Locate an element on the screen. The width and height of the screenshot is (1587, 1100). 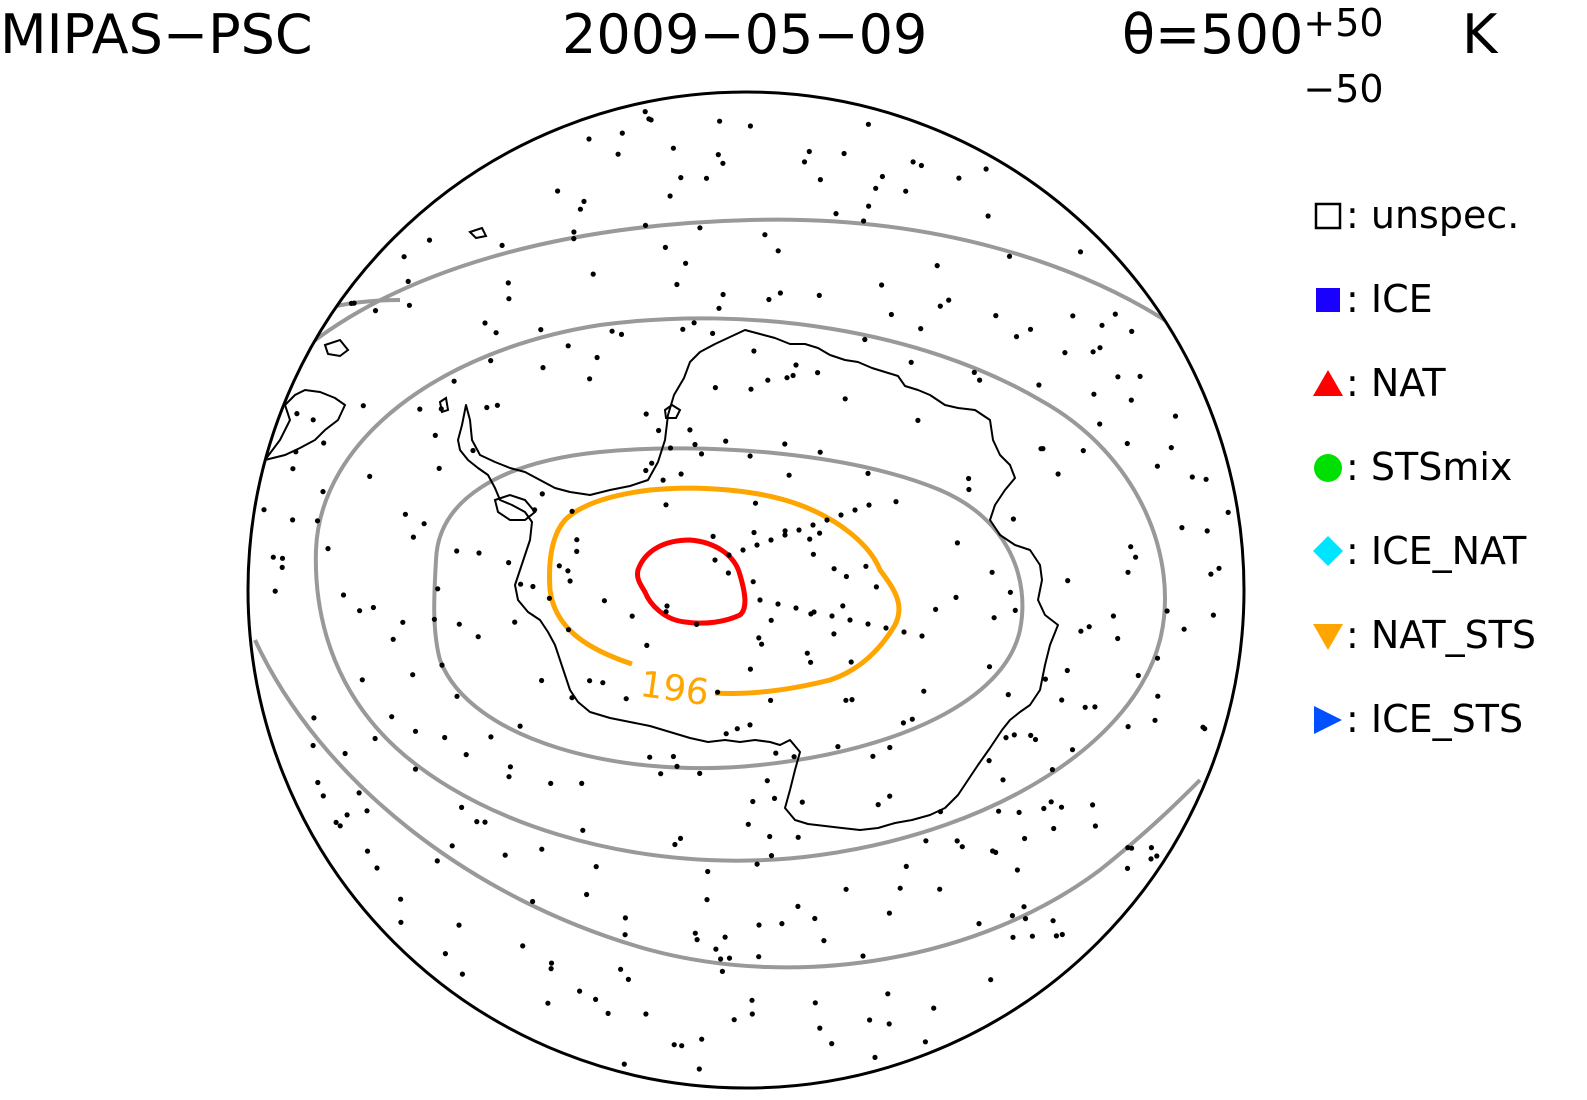
legend-label: : NAT is located at coordinates (1396, 383).